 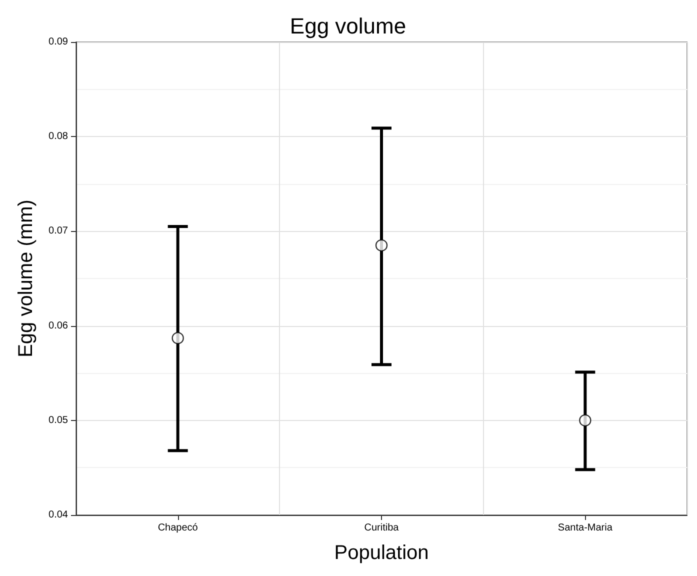 I want to click on y-axis-title: Egg volume (mm), so click(x=26, y=279).